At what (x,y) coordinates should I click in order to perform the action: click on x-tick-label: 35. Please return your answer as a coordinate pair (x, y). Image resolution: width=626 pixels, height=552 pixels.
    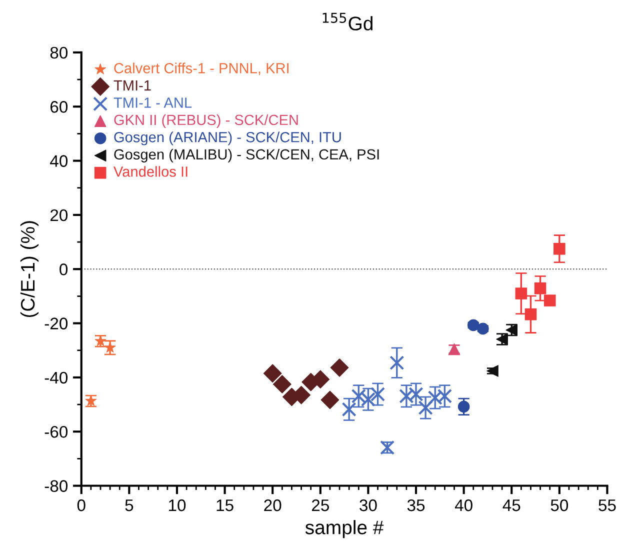
    Looking at the image, I should click on (416, 505).